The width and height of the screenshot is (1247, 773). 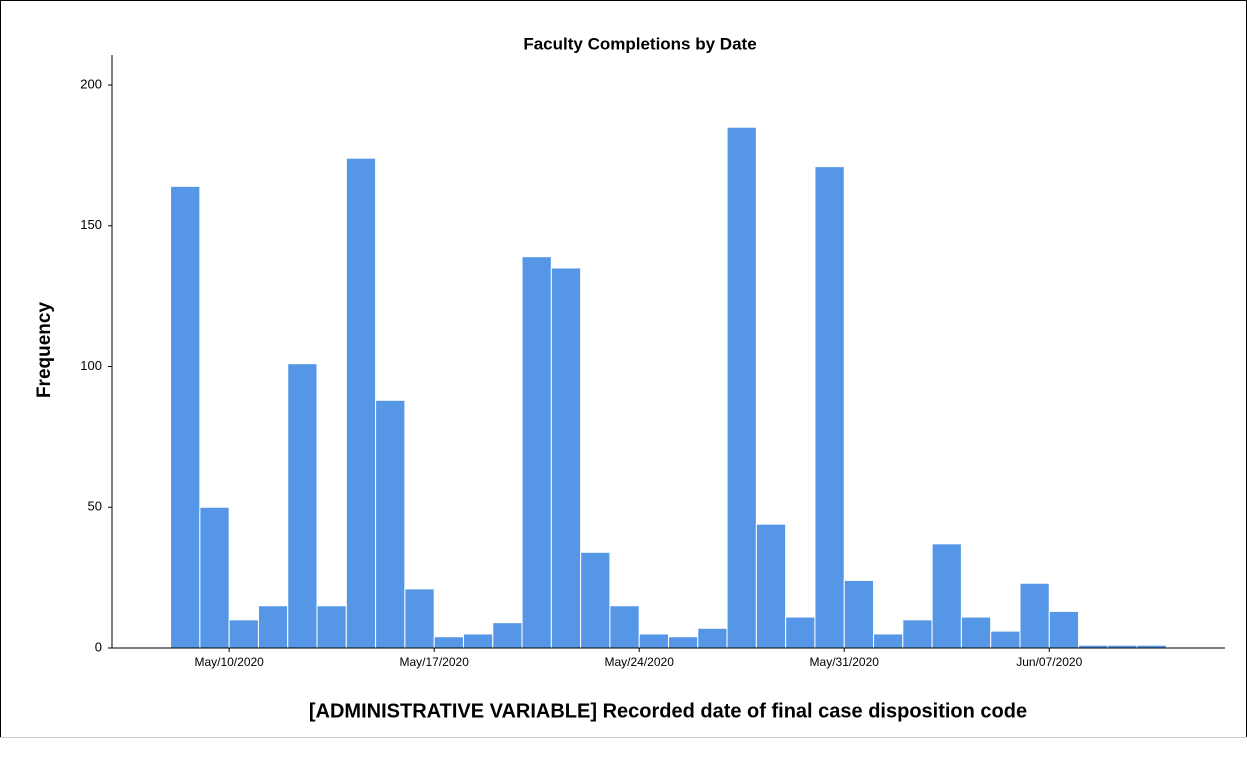 I want to click on x-tick-label: May/10/2020, so click(x=229, y=662).